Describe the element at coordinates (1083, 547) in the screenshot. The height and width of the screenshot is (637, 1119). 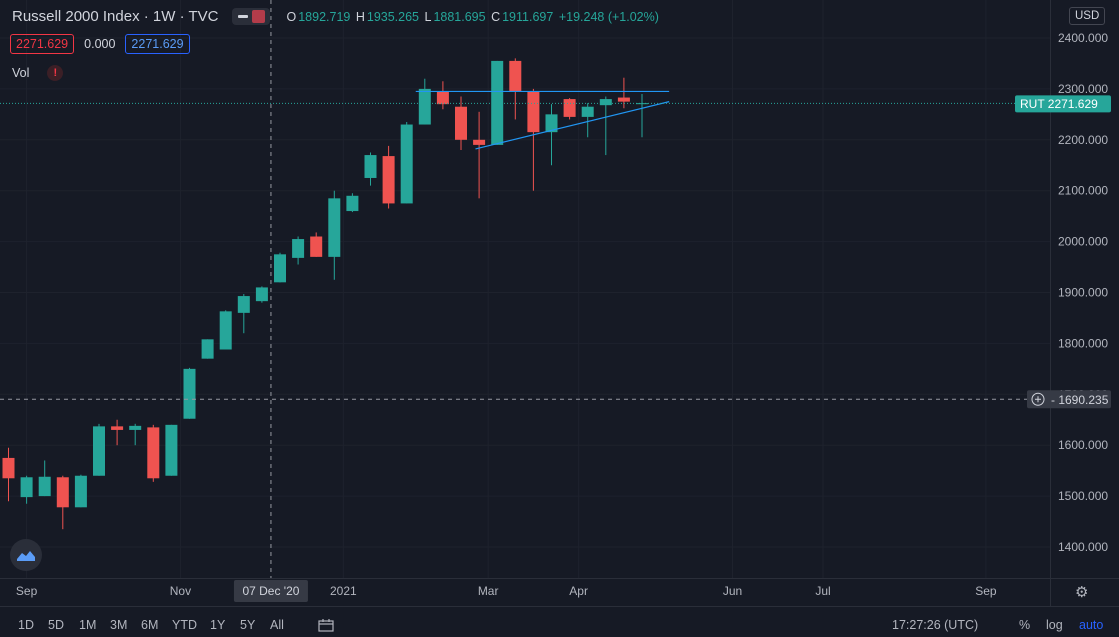
I see `y-tick-label: 1400.000` at that location.